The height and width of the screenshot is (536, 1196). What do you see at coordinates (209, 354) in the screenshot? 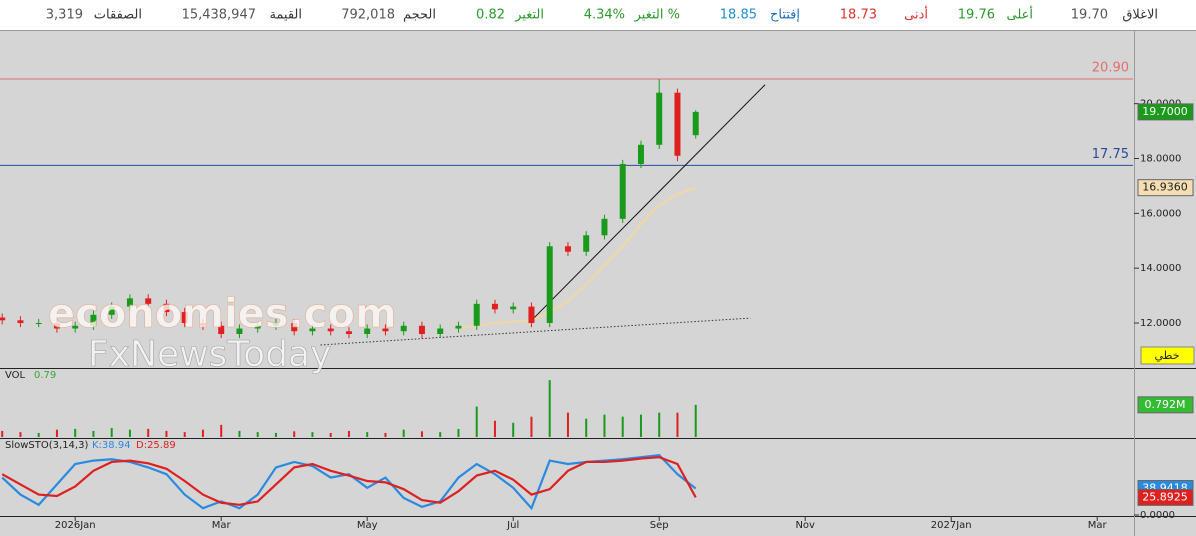
I see `watermark-text: FxNewsToday` at bounding box center [209, 354].